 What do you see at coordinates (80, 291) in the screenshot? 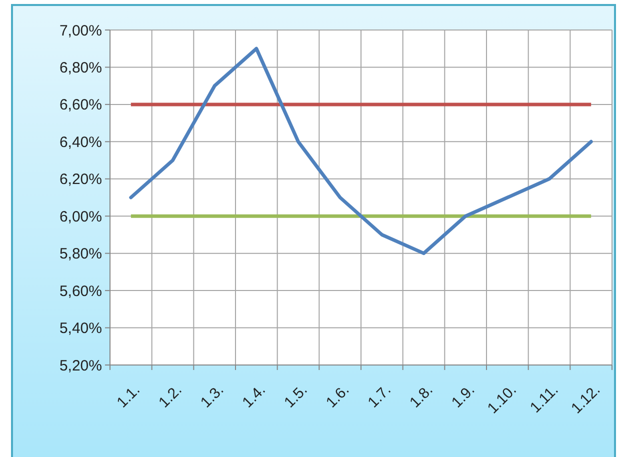
I see `y-tick-label: 5,60%` at bounding box center [80, 291].